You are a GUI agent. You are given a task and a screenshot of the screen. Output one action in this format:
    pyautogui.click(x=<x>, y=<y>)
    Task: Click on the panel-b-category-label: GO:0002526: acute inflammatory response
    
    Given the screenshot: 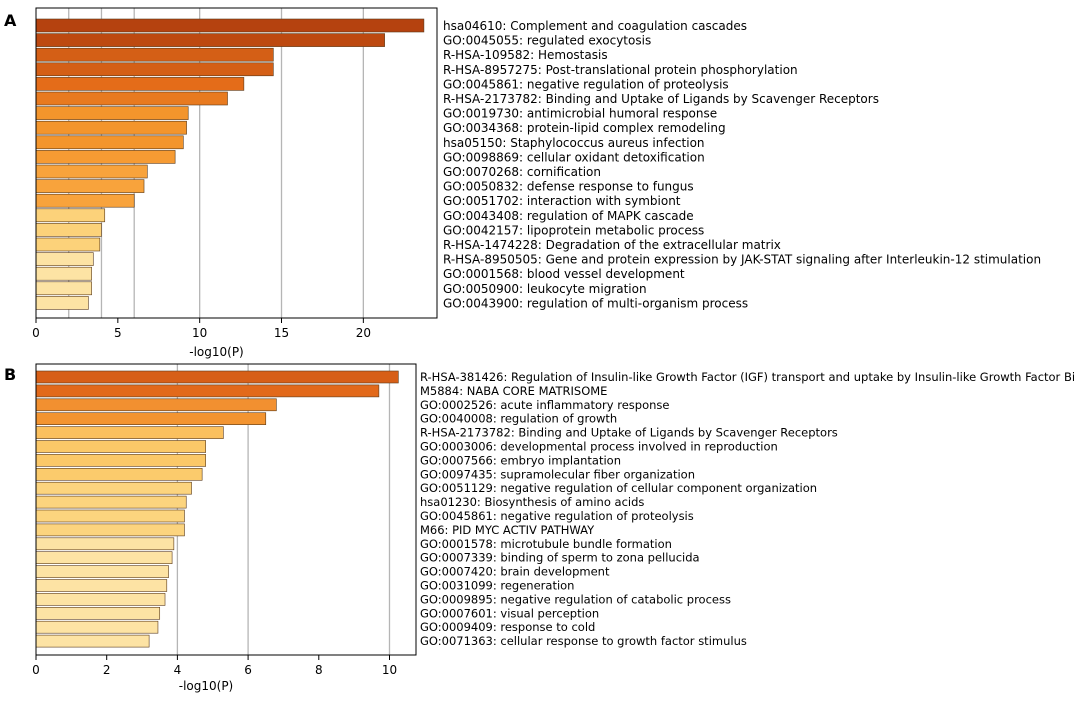 What is the action you would take?
    pyautogui.click(x=544, y=405)
    